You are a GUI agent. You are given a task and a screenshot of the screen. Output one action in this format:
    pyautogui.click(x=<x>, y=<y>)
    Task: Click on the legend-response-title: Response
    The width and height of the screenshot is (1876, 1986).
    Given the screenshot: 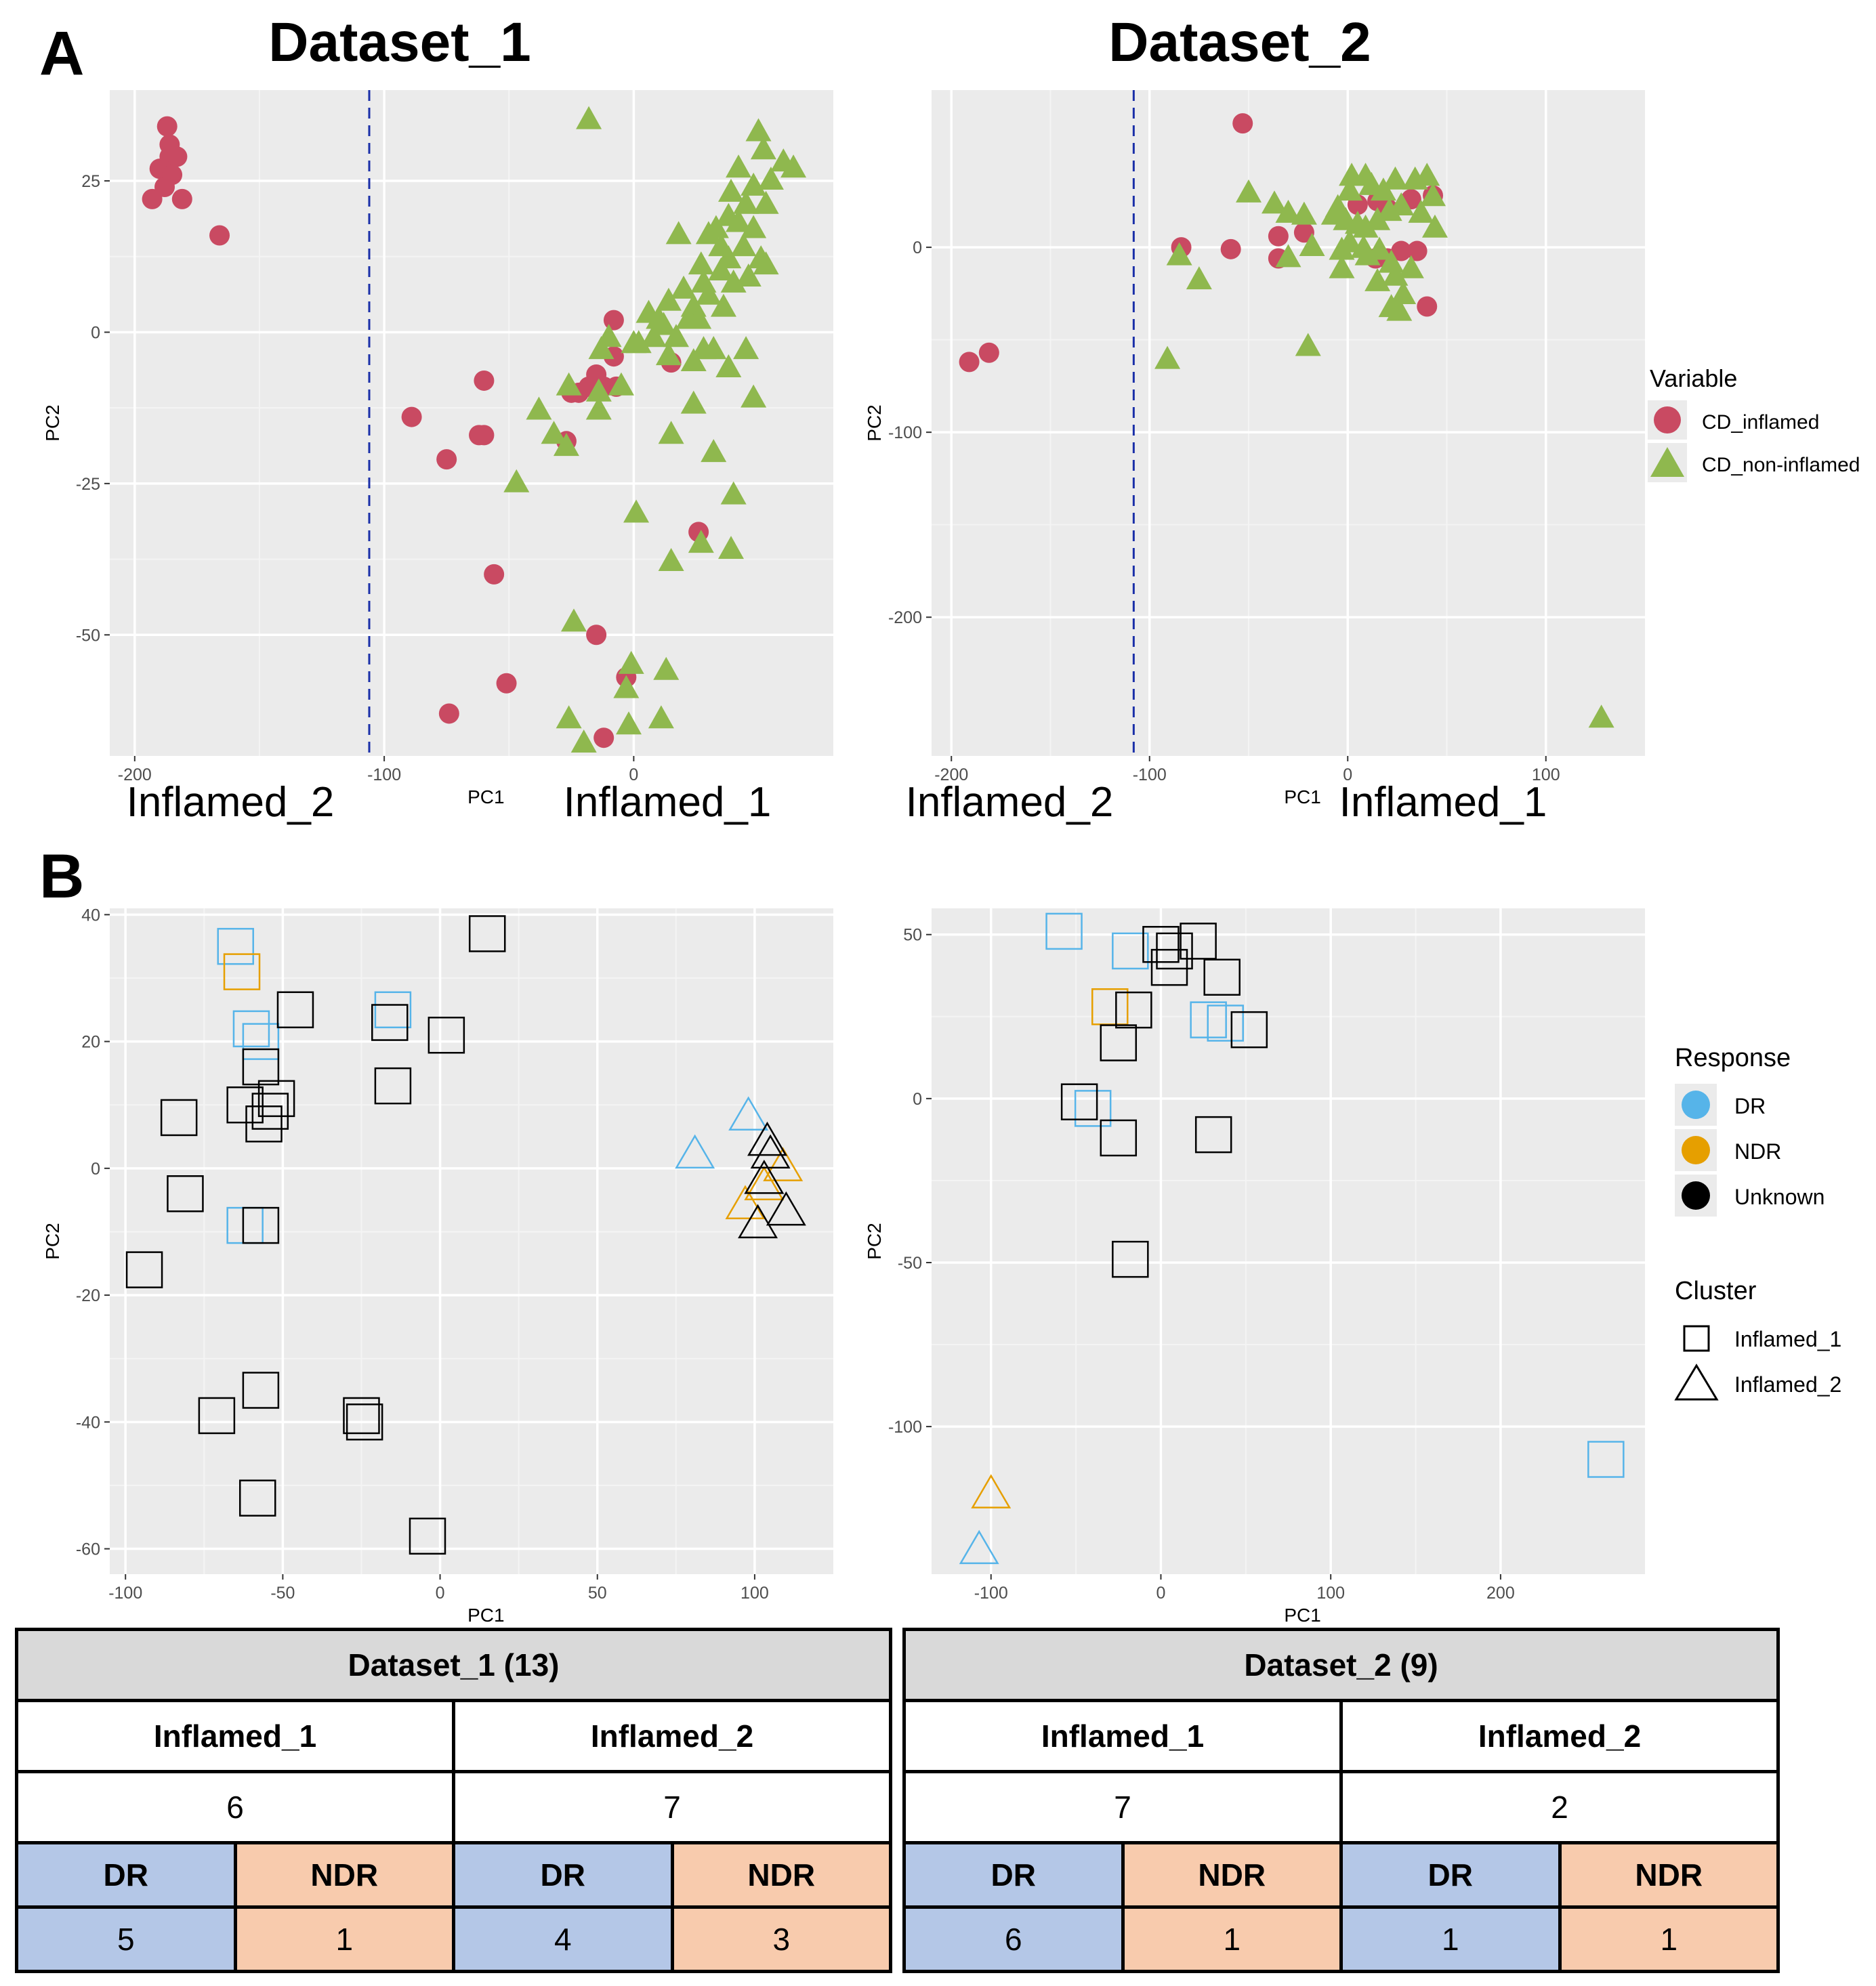 What is the action you would take?
    pyautogui.click(x=1733, y=1058)
    